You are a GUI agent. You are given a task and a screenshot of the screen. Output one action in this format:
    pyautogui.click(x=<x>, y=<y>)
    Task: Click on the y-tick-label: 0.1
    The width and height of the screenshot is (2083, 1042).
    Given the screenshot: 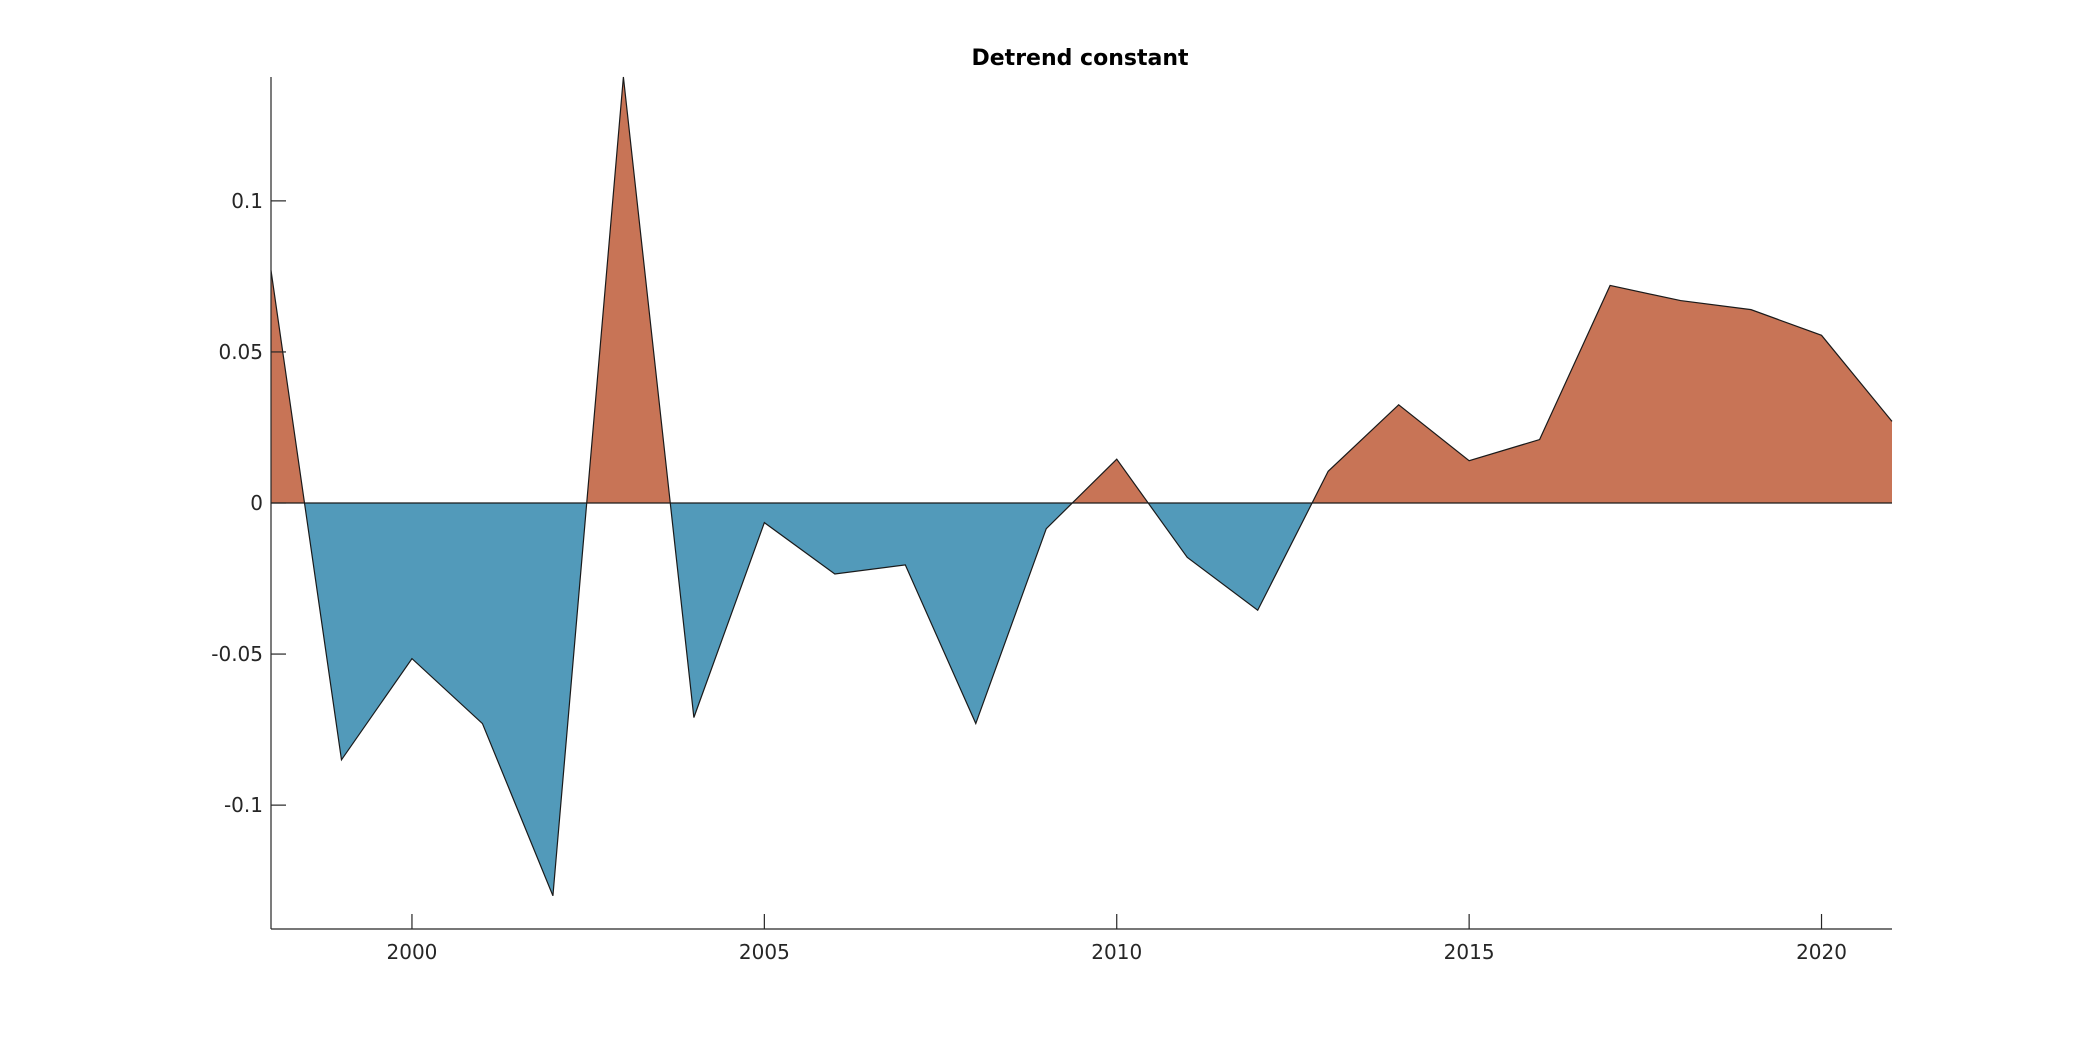 What is the action you would take?
    pyautogui.click(x=247, y=201)
    